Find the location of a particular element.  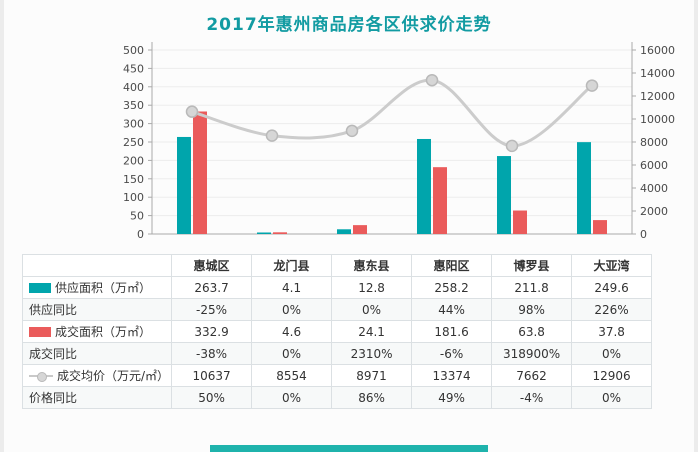

table-cell: -38% is located at coordinates (212, 353).